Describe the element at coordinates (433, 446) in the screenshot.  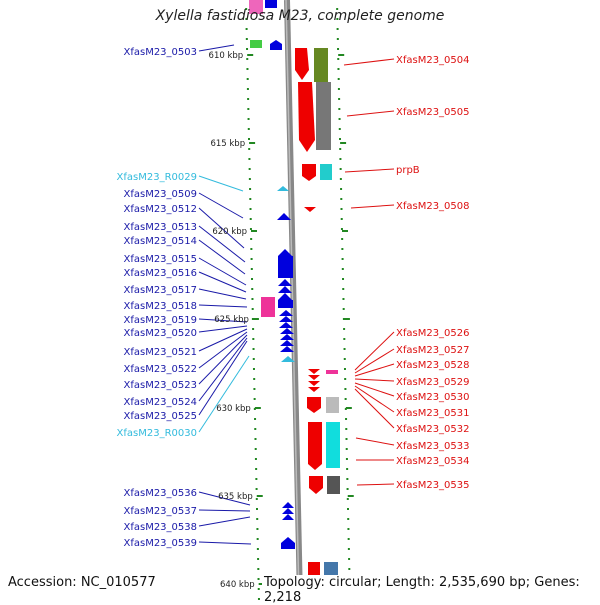
I see `gene-label-right: XfasM23_0533` at that location.